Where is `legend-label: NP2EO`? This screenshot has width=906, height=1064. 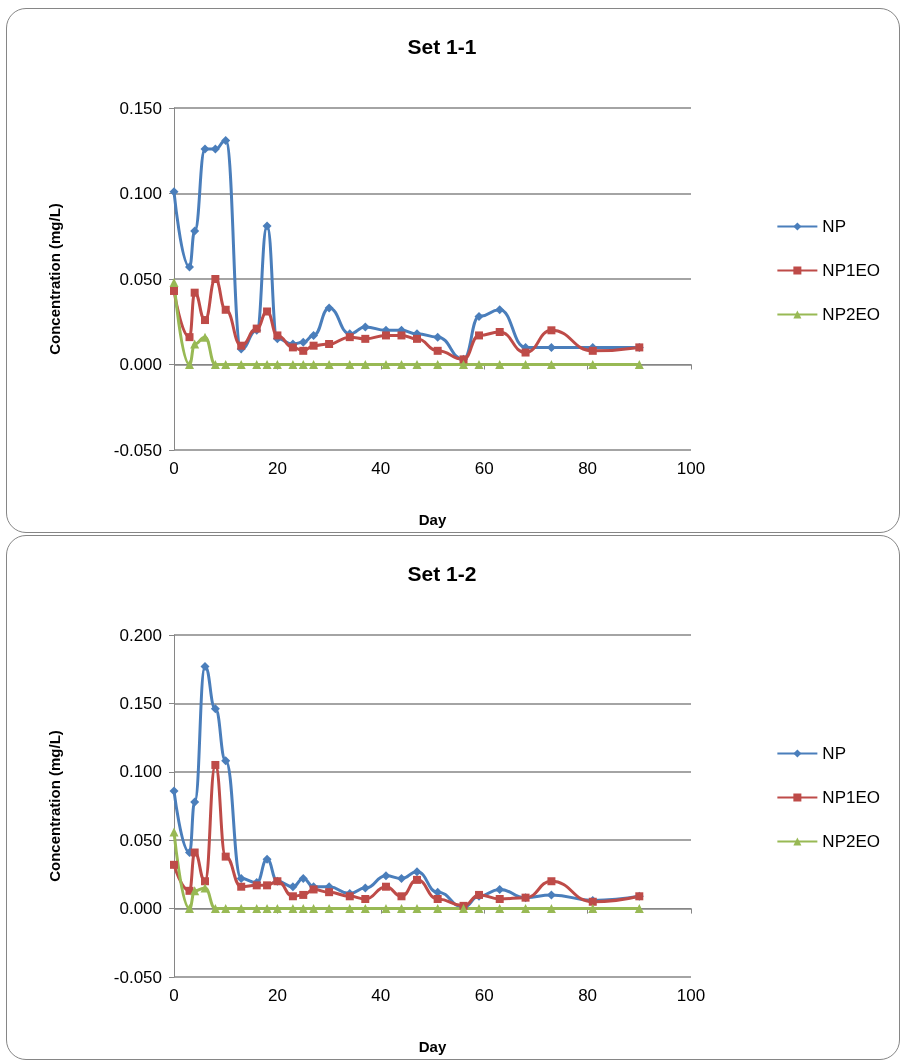 legend-label: NP2EO is located at coordinates (851, 841).